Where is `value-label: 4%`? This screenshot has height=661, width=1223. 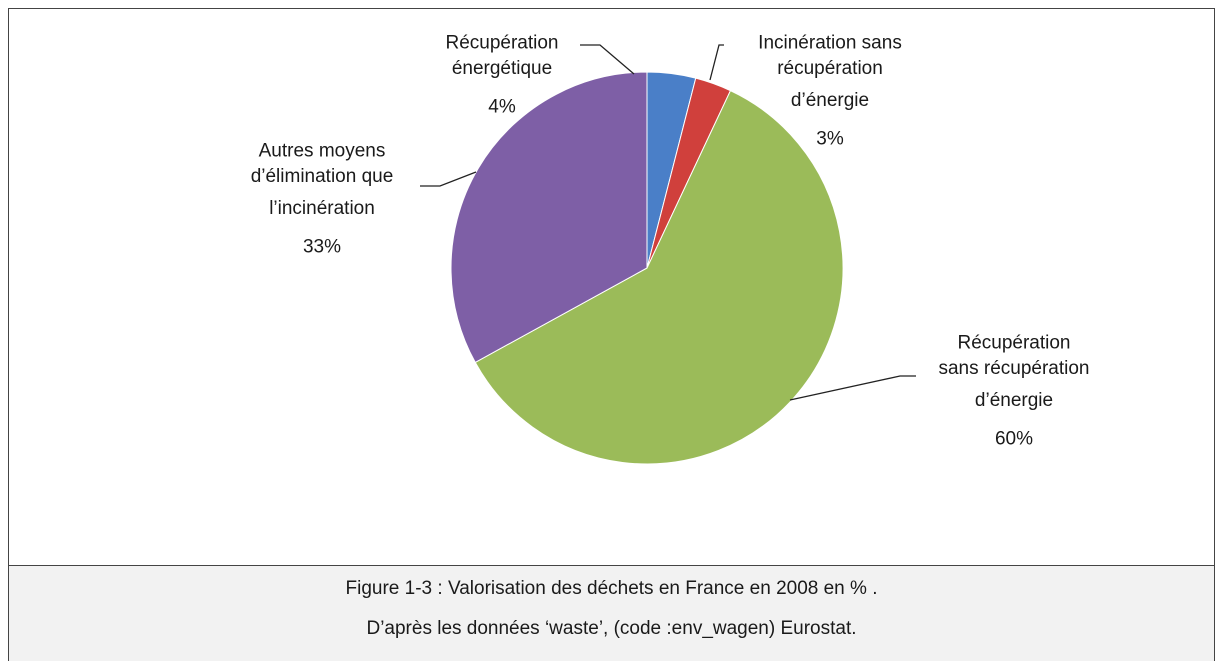
value-label: 4% is located at coordinates (502, 107).